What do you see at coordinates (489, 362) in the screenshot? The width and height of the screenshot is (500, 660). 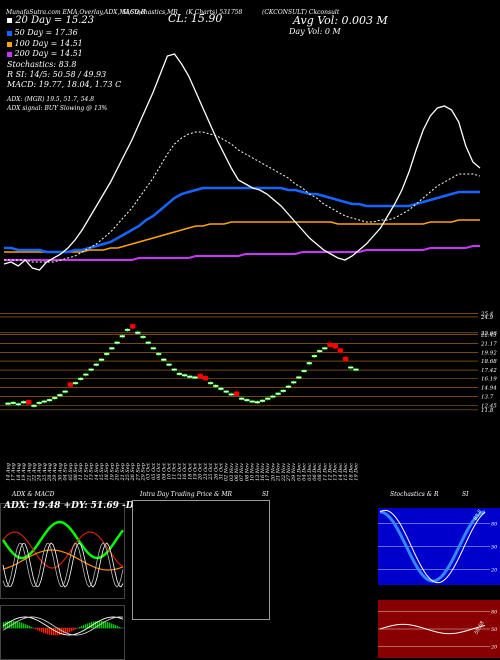 I see `price-tick-label: 18.68` at bounding box center [489, 362].